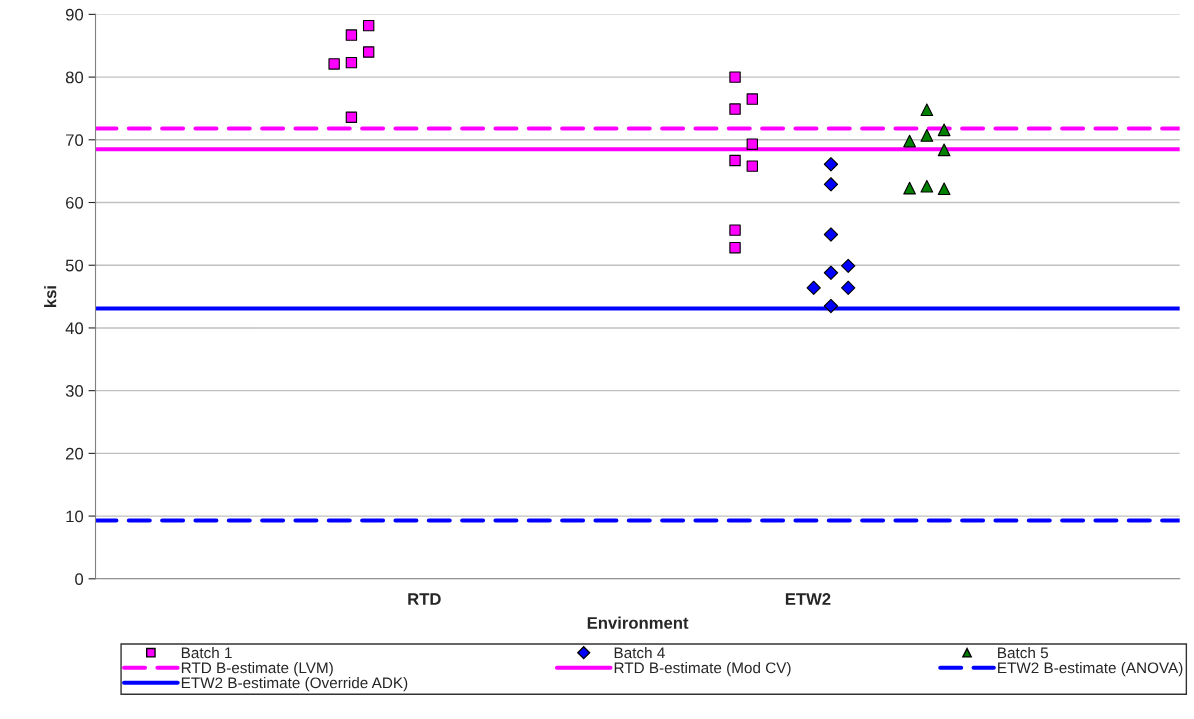 Image resolution: width=1194 pixels, height=719 pixels. I want to click on legend-label: RTD B-estimate (LVM), so click(257, 669).